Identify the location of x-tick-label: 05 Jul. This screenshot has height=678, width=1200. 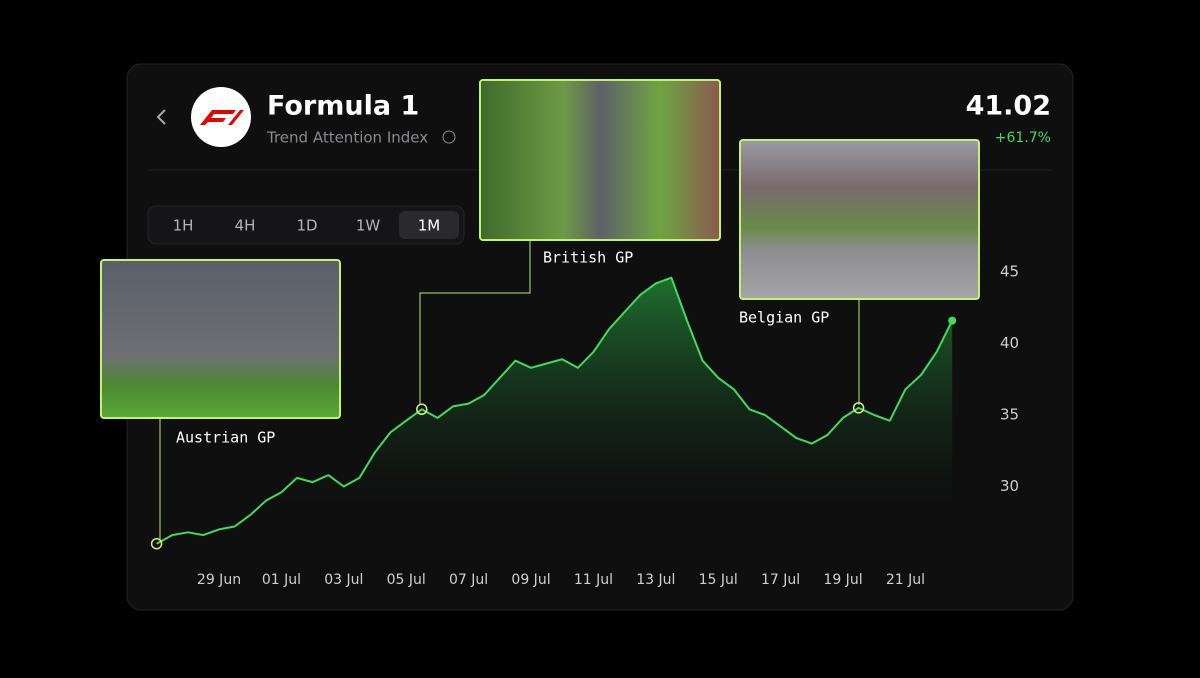
(406, 580).